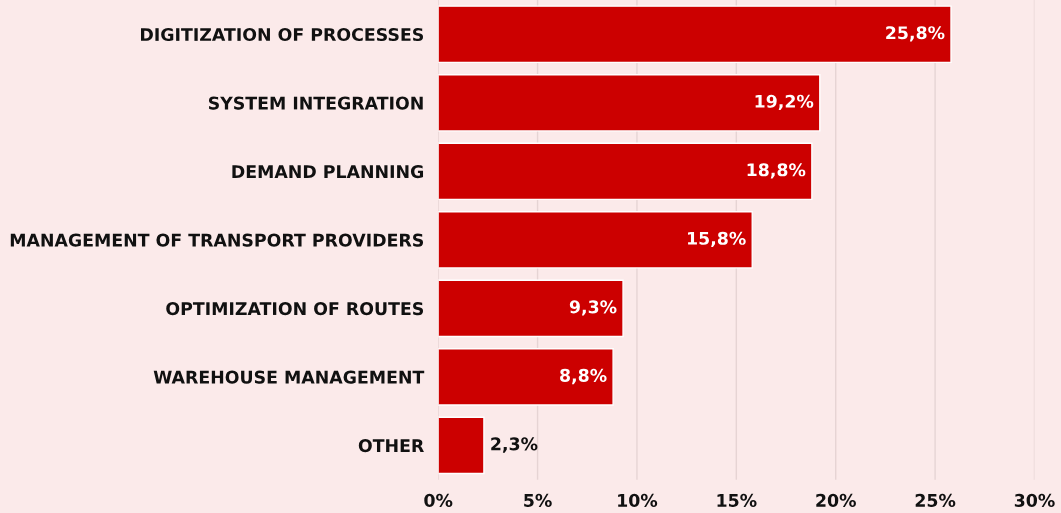 This screenshot has height=513, width=1061. I want to click on y-tick-label: WAREHOUSE MANAGEMENT, so click(289, 377).